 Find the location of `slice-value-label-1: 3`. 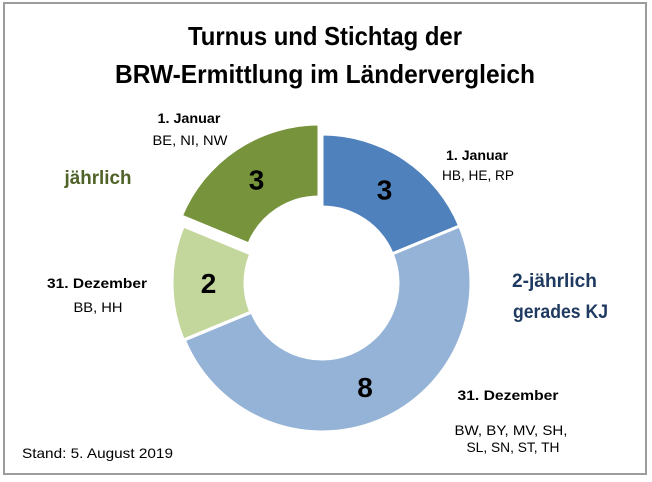

slice-value-label-1: 3 is located at coordinates (385, 189).